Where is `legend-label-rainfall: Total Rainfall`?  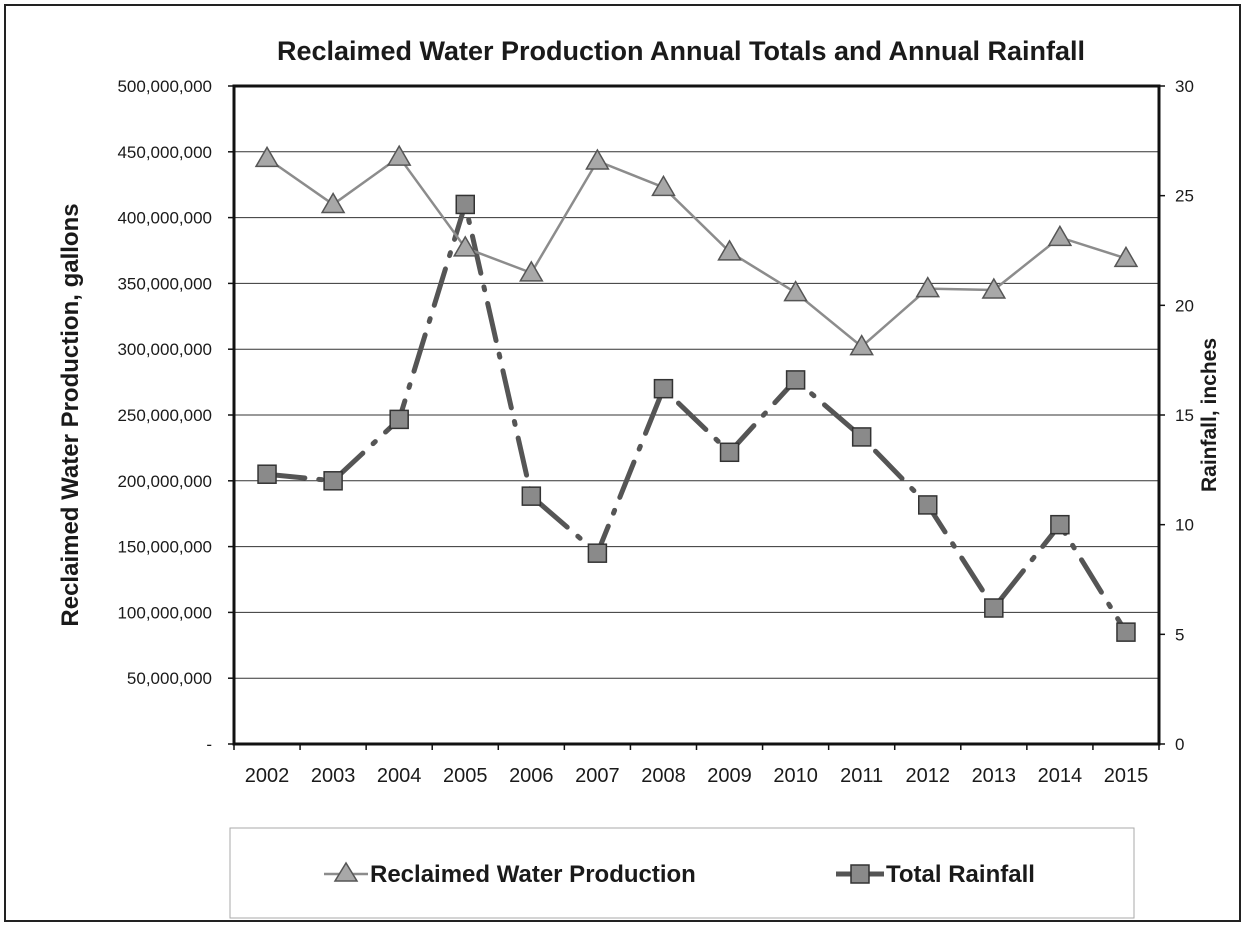 legend-label-rainfall: Total Rainfall is located at coordinates (960, 874).